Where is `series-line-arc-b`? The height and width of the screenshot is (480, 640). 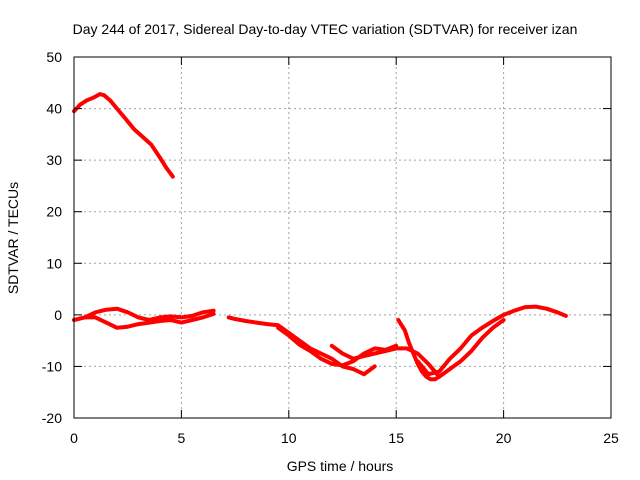
series-line-arc-b is located at coordinates (144, 314).